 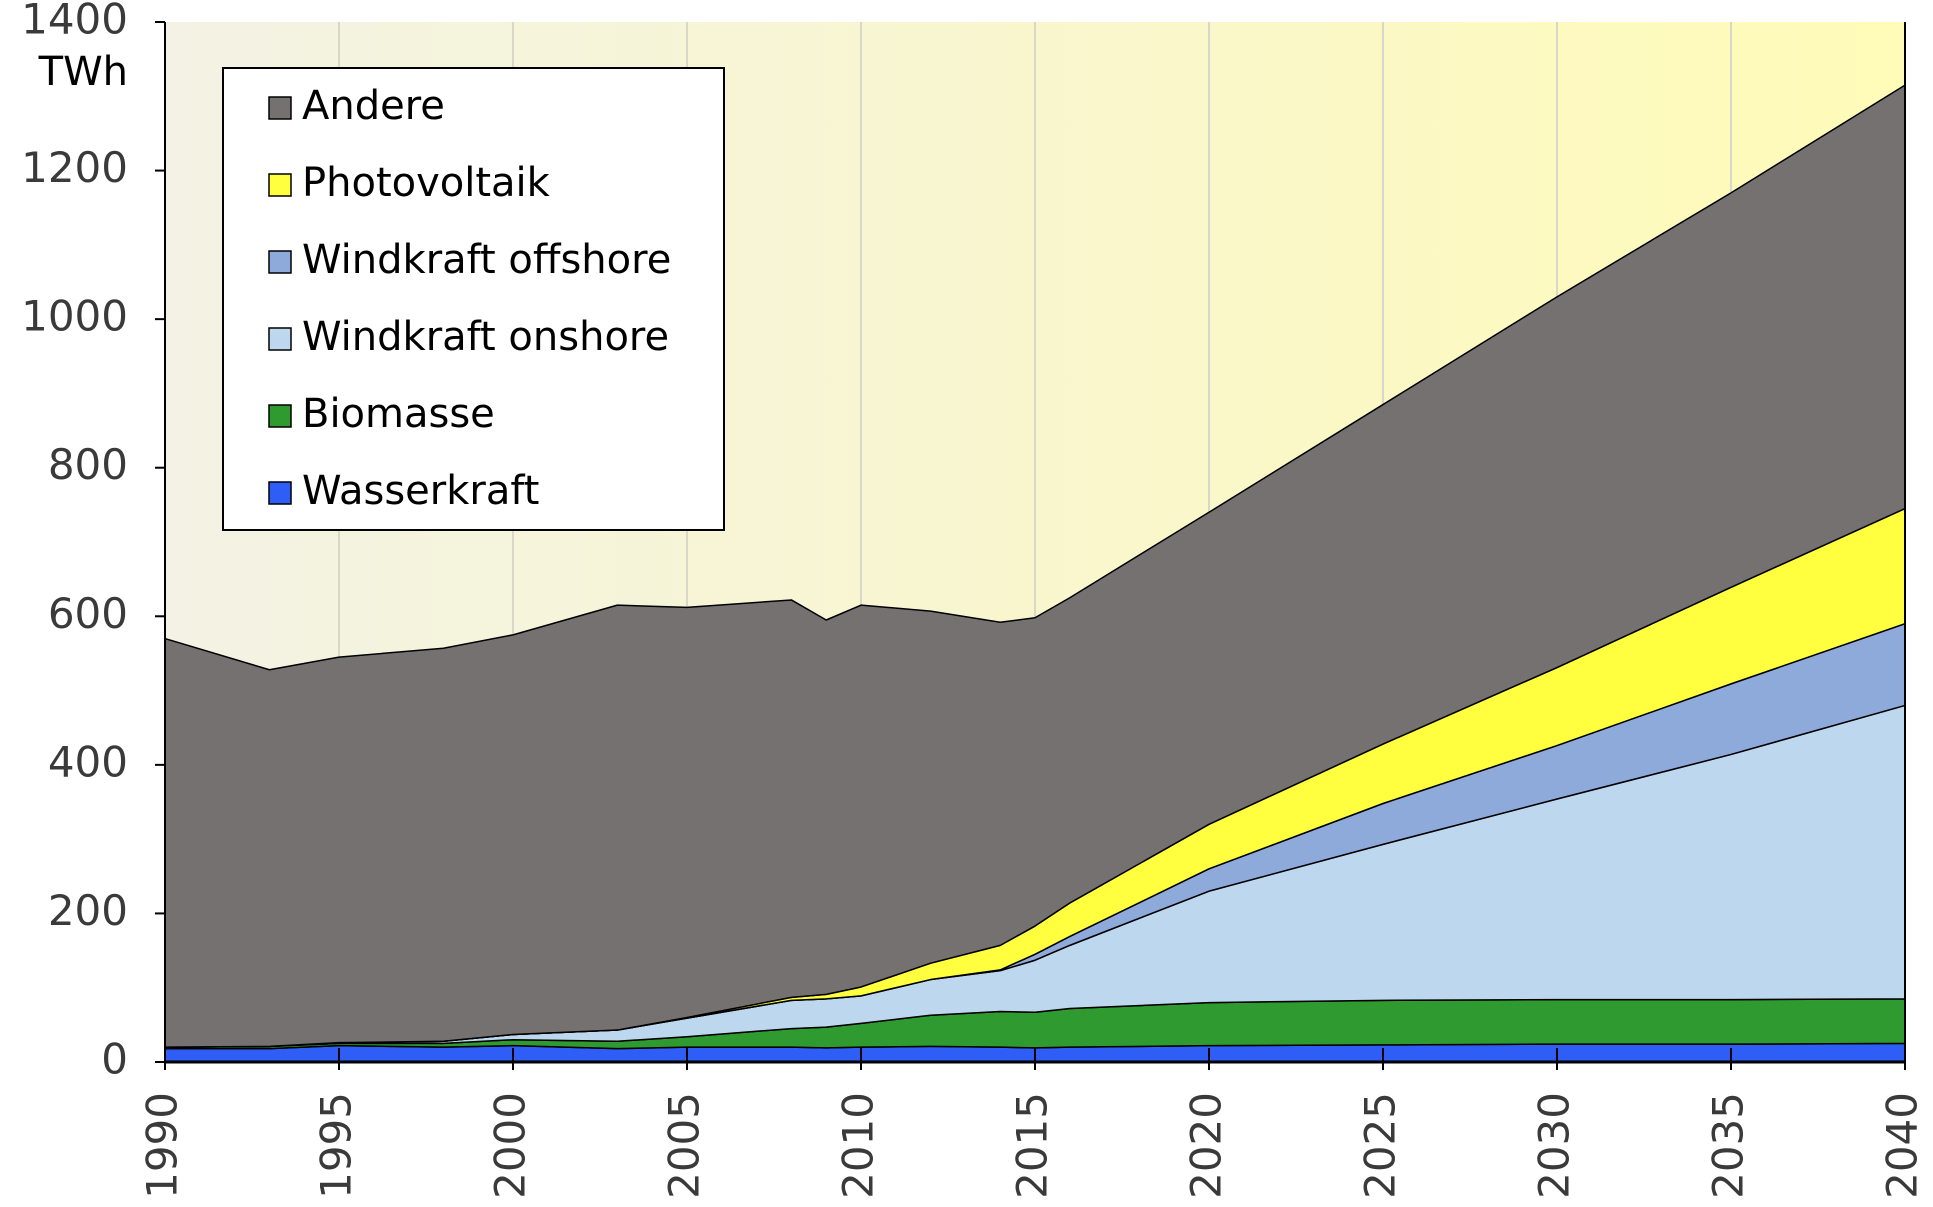 I want to click on y-tick-label: 0, so click(x=114, y=1059).